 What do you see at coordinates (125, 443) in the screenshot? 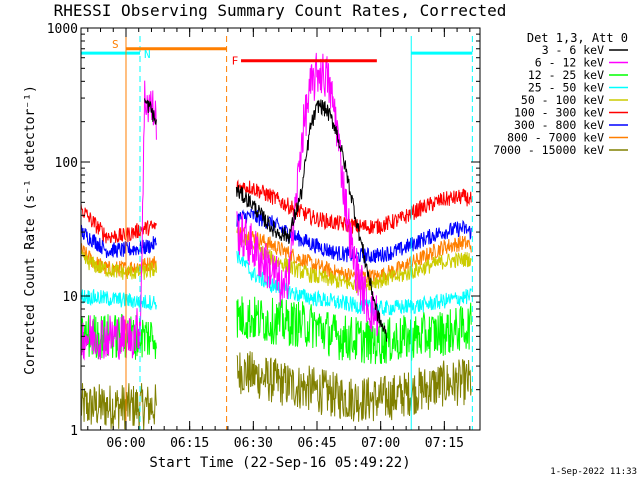
I see `x-tick-label: 06:00` at bounding box center [125, 443].